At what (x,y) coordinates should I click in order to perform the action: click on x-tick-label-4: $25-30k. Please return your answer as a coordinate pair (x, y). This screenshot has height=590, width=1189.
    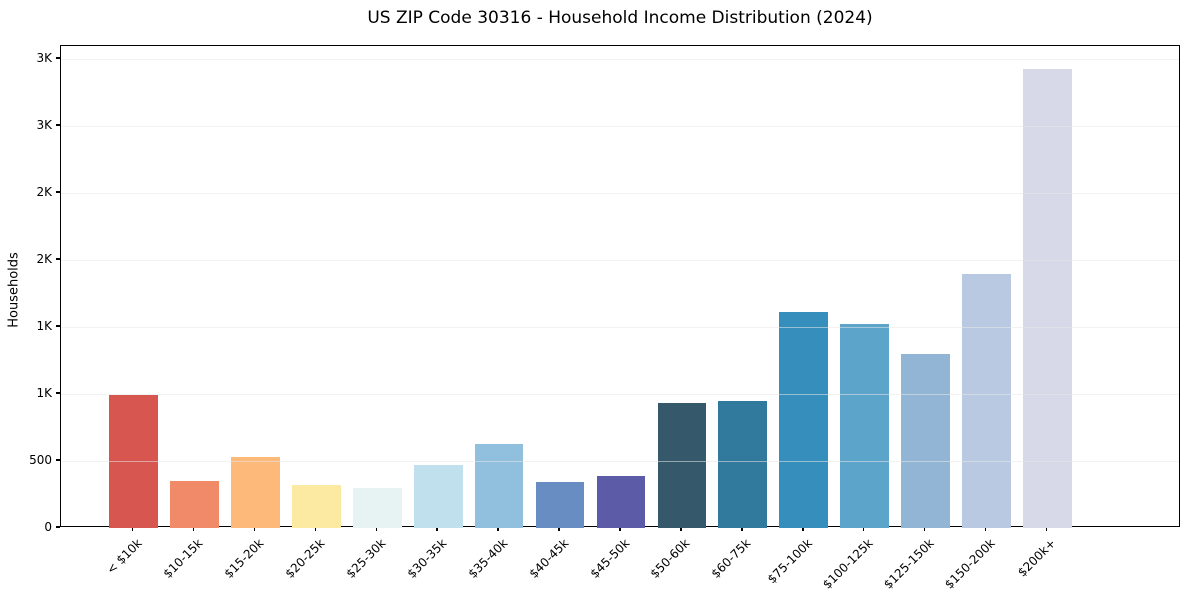
    Looking at the image, I should click on (366, 558).